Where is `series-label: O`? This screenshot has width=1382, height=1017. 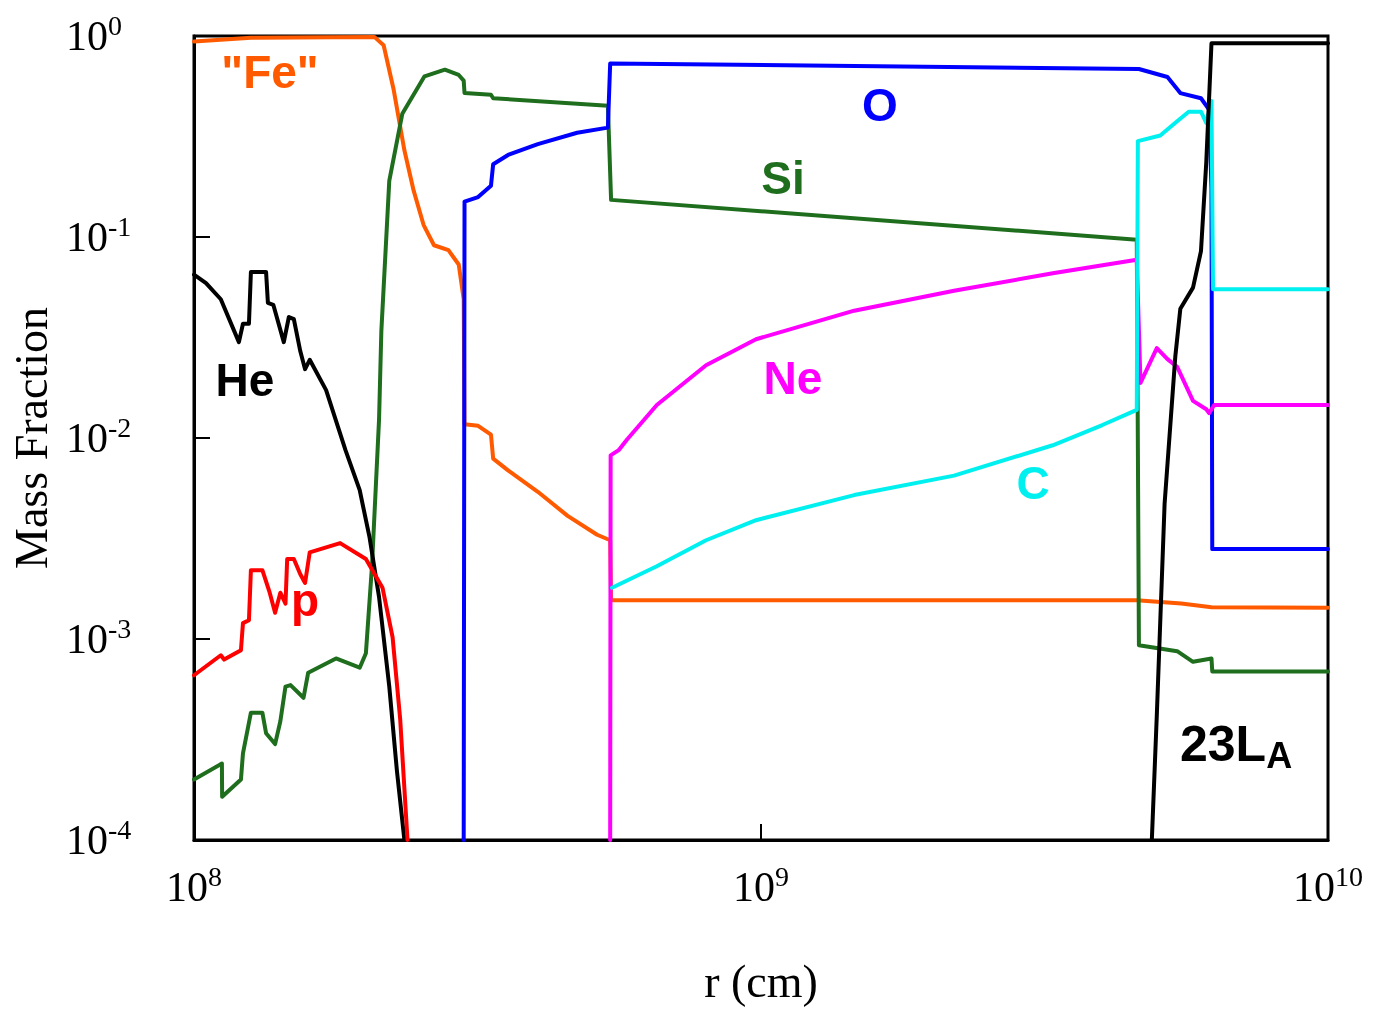 series-label: O is located at coordinates (880, 105).